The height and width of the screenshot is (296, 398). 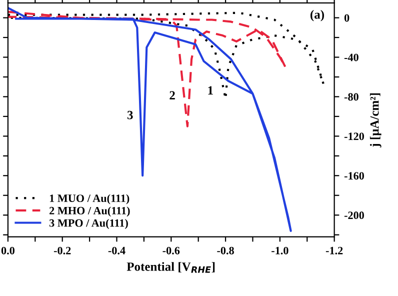 I want to click on x-tick-label: -0.6, so click(x=171, y=250).